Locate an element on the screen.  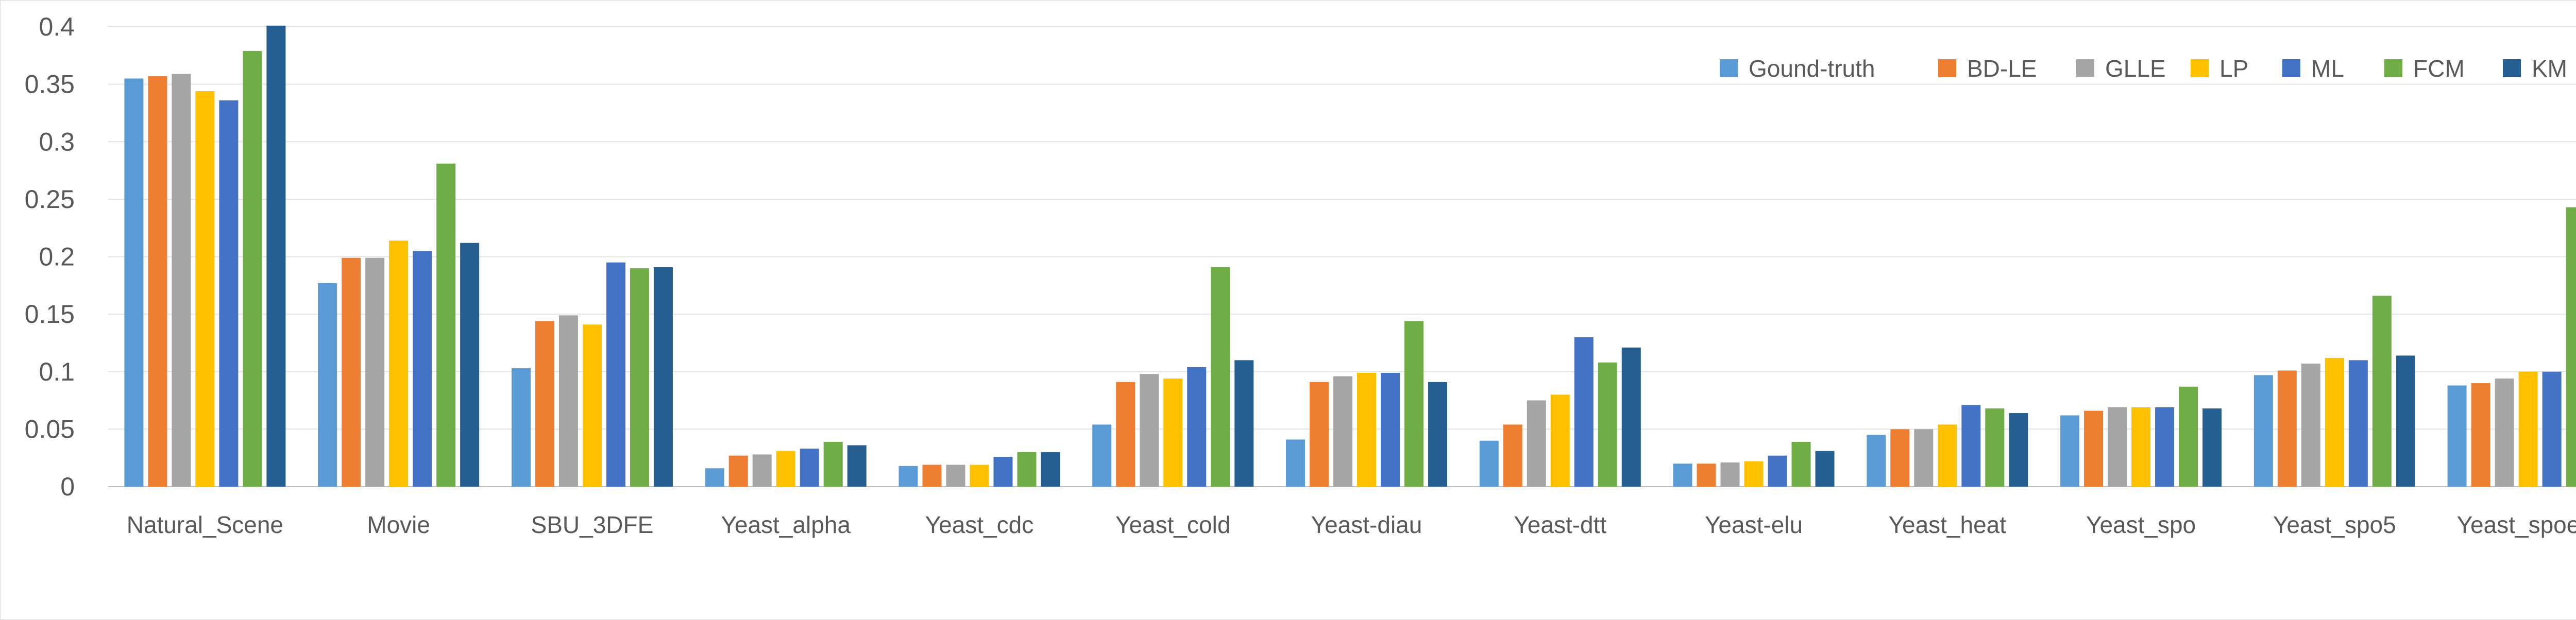
x-category-label: Yeast_spoem is located at coordinates (2517, 524).